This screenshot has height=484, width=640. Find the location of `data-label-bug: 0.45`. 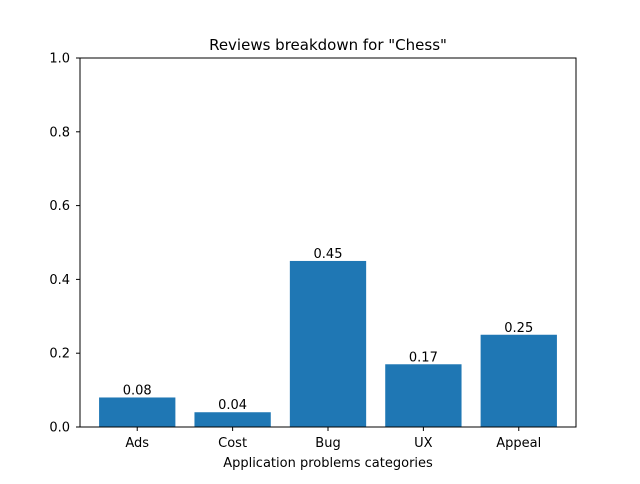

data-label-bug: 0.45 is located at coordinates (328, 254).